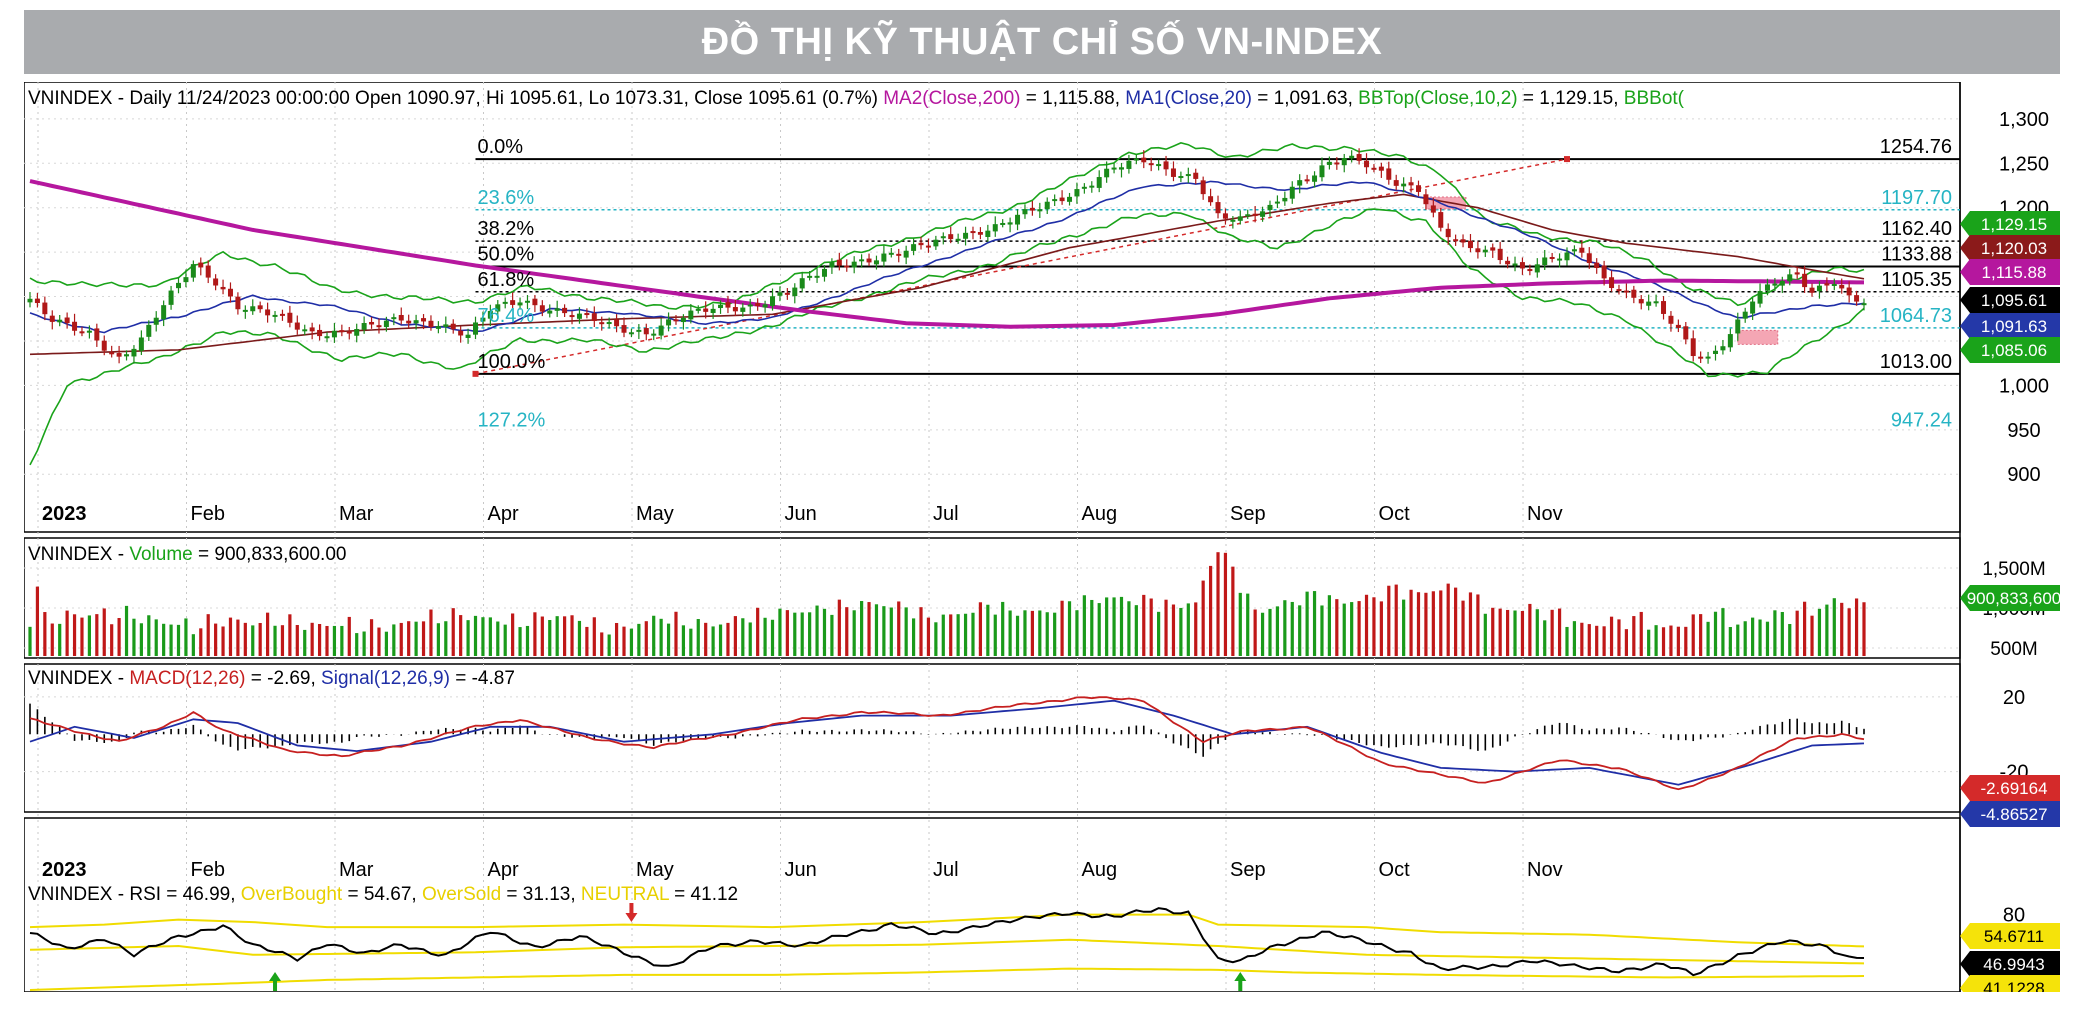 The height and width of the screenshot is (1011, 2084). Describe the element at coordinates (541, 894) in the screenshot. I see `rsi-header-segment-4: = 31.13,` at that location.